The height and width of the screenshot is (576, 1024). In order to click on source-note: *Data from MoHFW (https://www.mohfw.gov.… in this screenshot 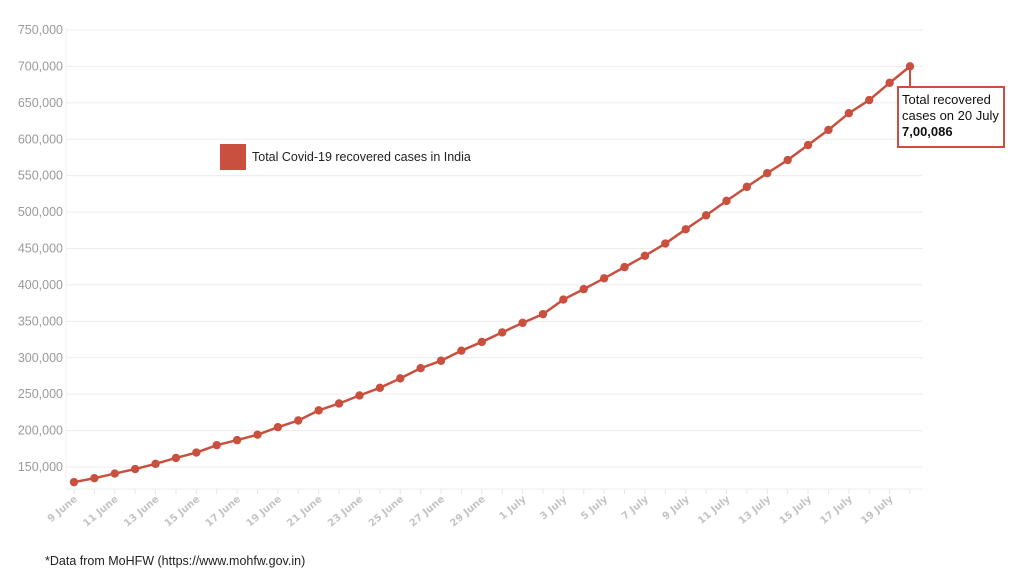, I will do `click(175, 561)`.